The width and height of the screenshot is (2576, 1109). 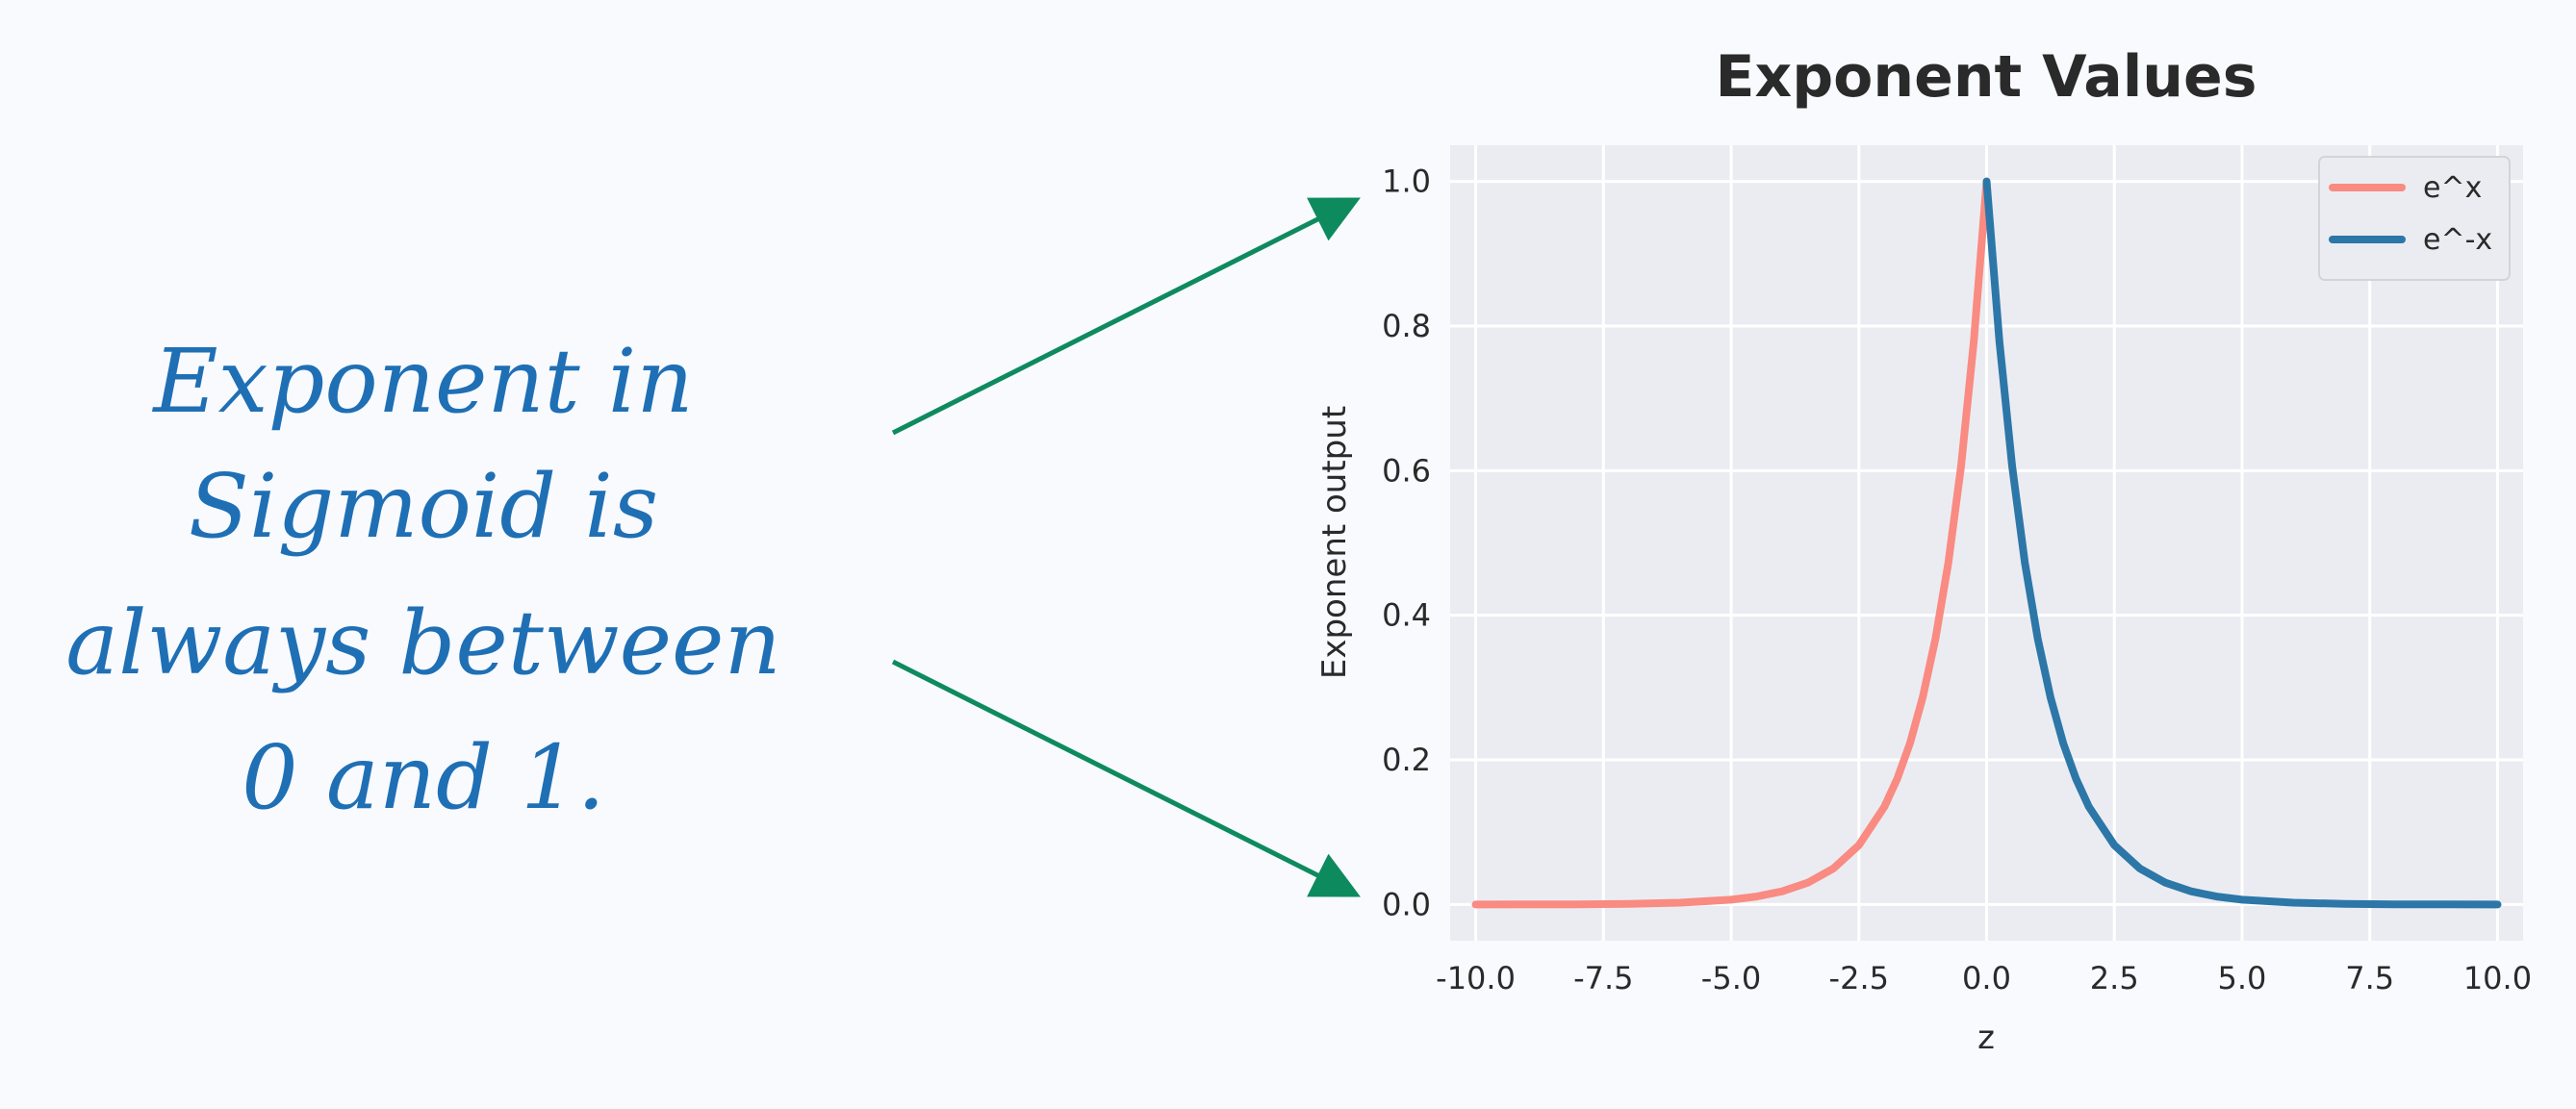 What do you see at coordinates (1731, 978) in the screenshot?
I see `x-tick-label: -5.0` at bounding box center [1731, 978].